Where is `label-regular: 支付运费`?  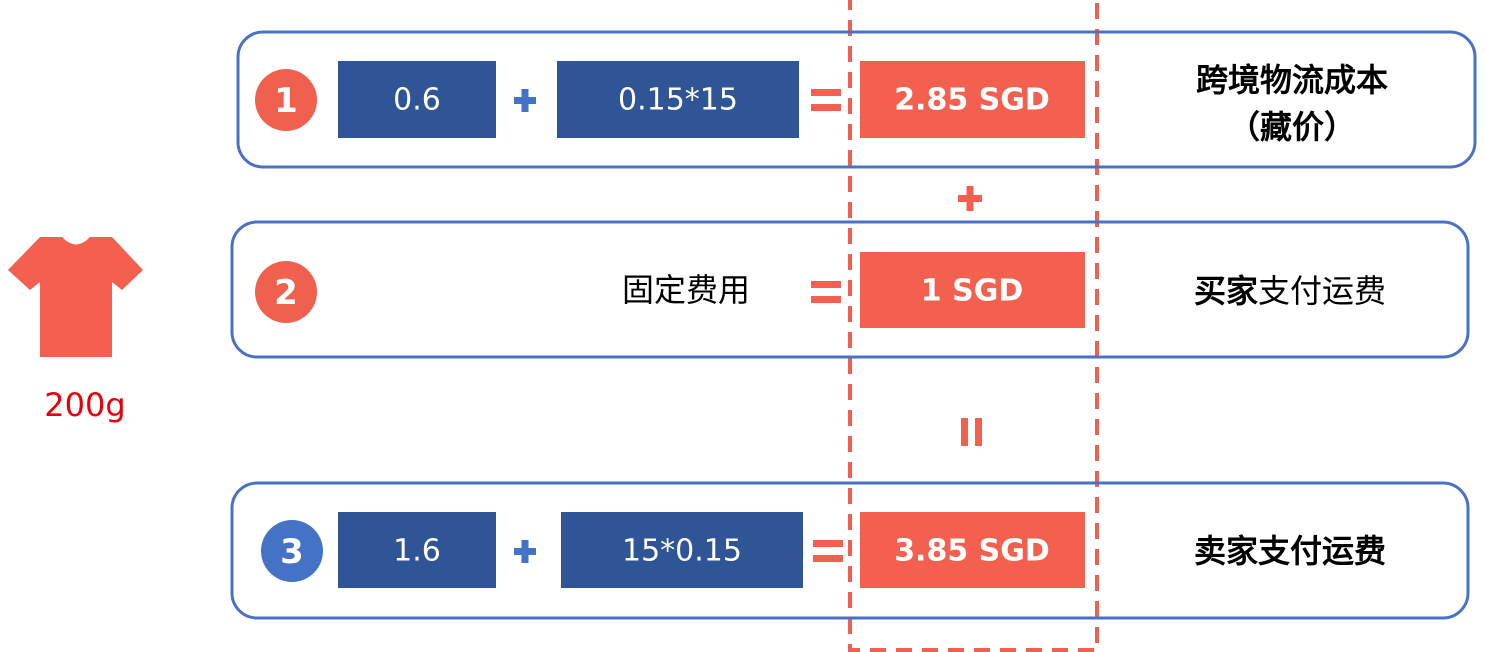 label-regular: 支付运费 is located at coordinates (1322, 291).